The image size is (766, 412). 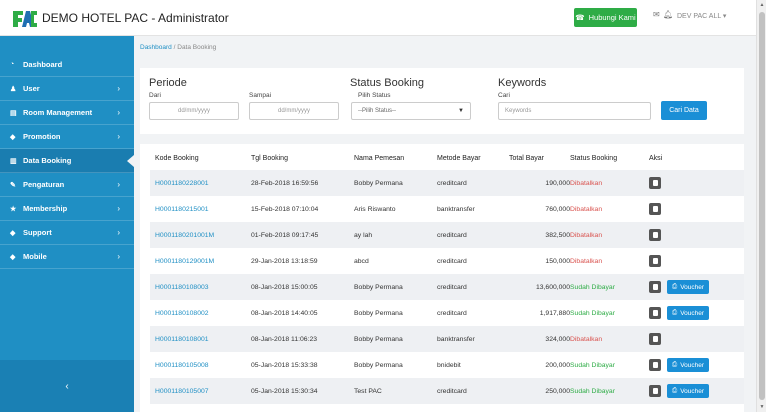 What do you see at coordinates (135, 18) in the screenshot?
I see `app-title: DEMO HOTEL PAC - Administrator` at bounding box center [135, 18].